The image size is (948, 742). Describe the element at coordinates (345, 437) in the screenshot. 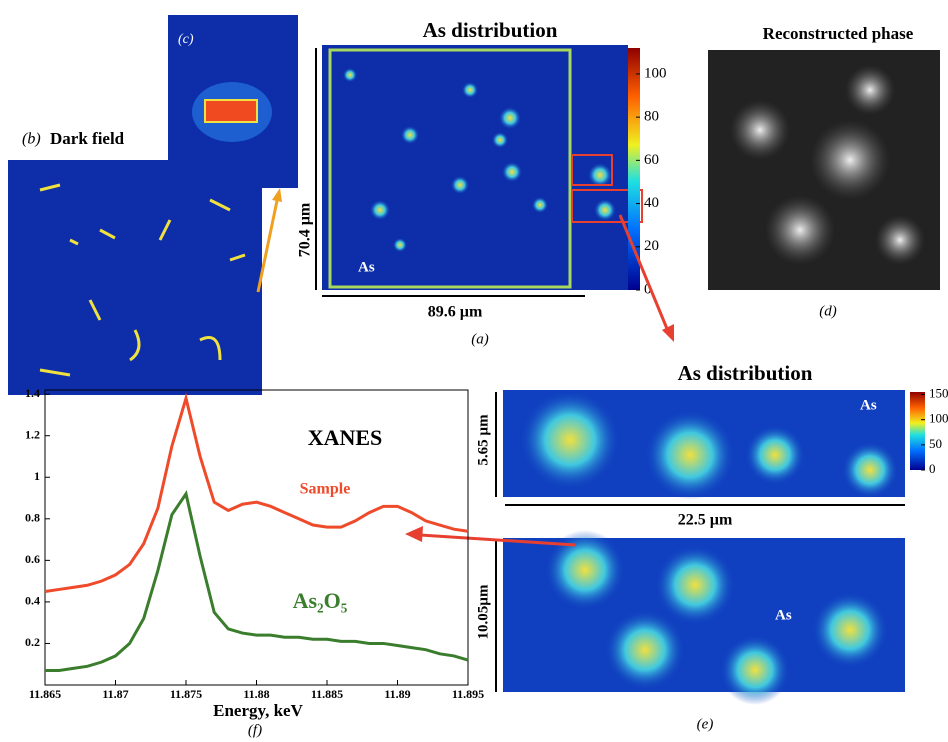

I see `chart-title: XANES` at that location.